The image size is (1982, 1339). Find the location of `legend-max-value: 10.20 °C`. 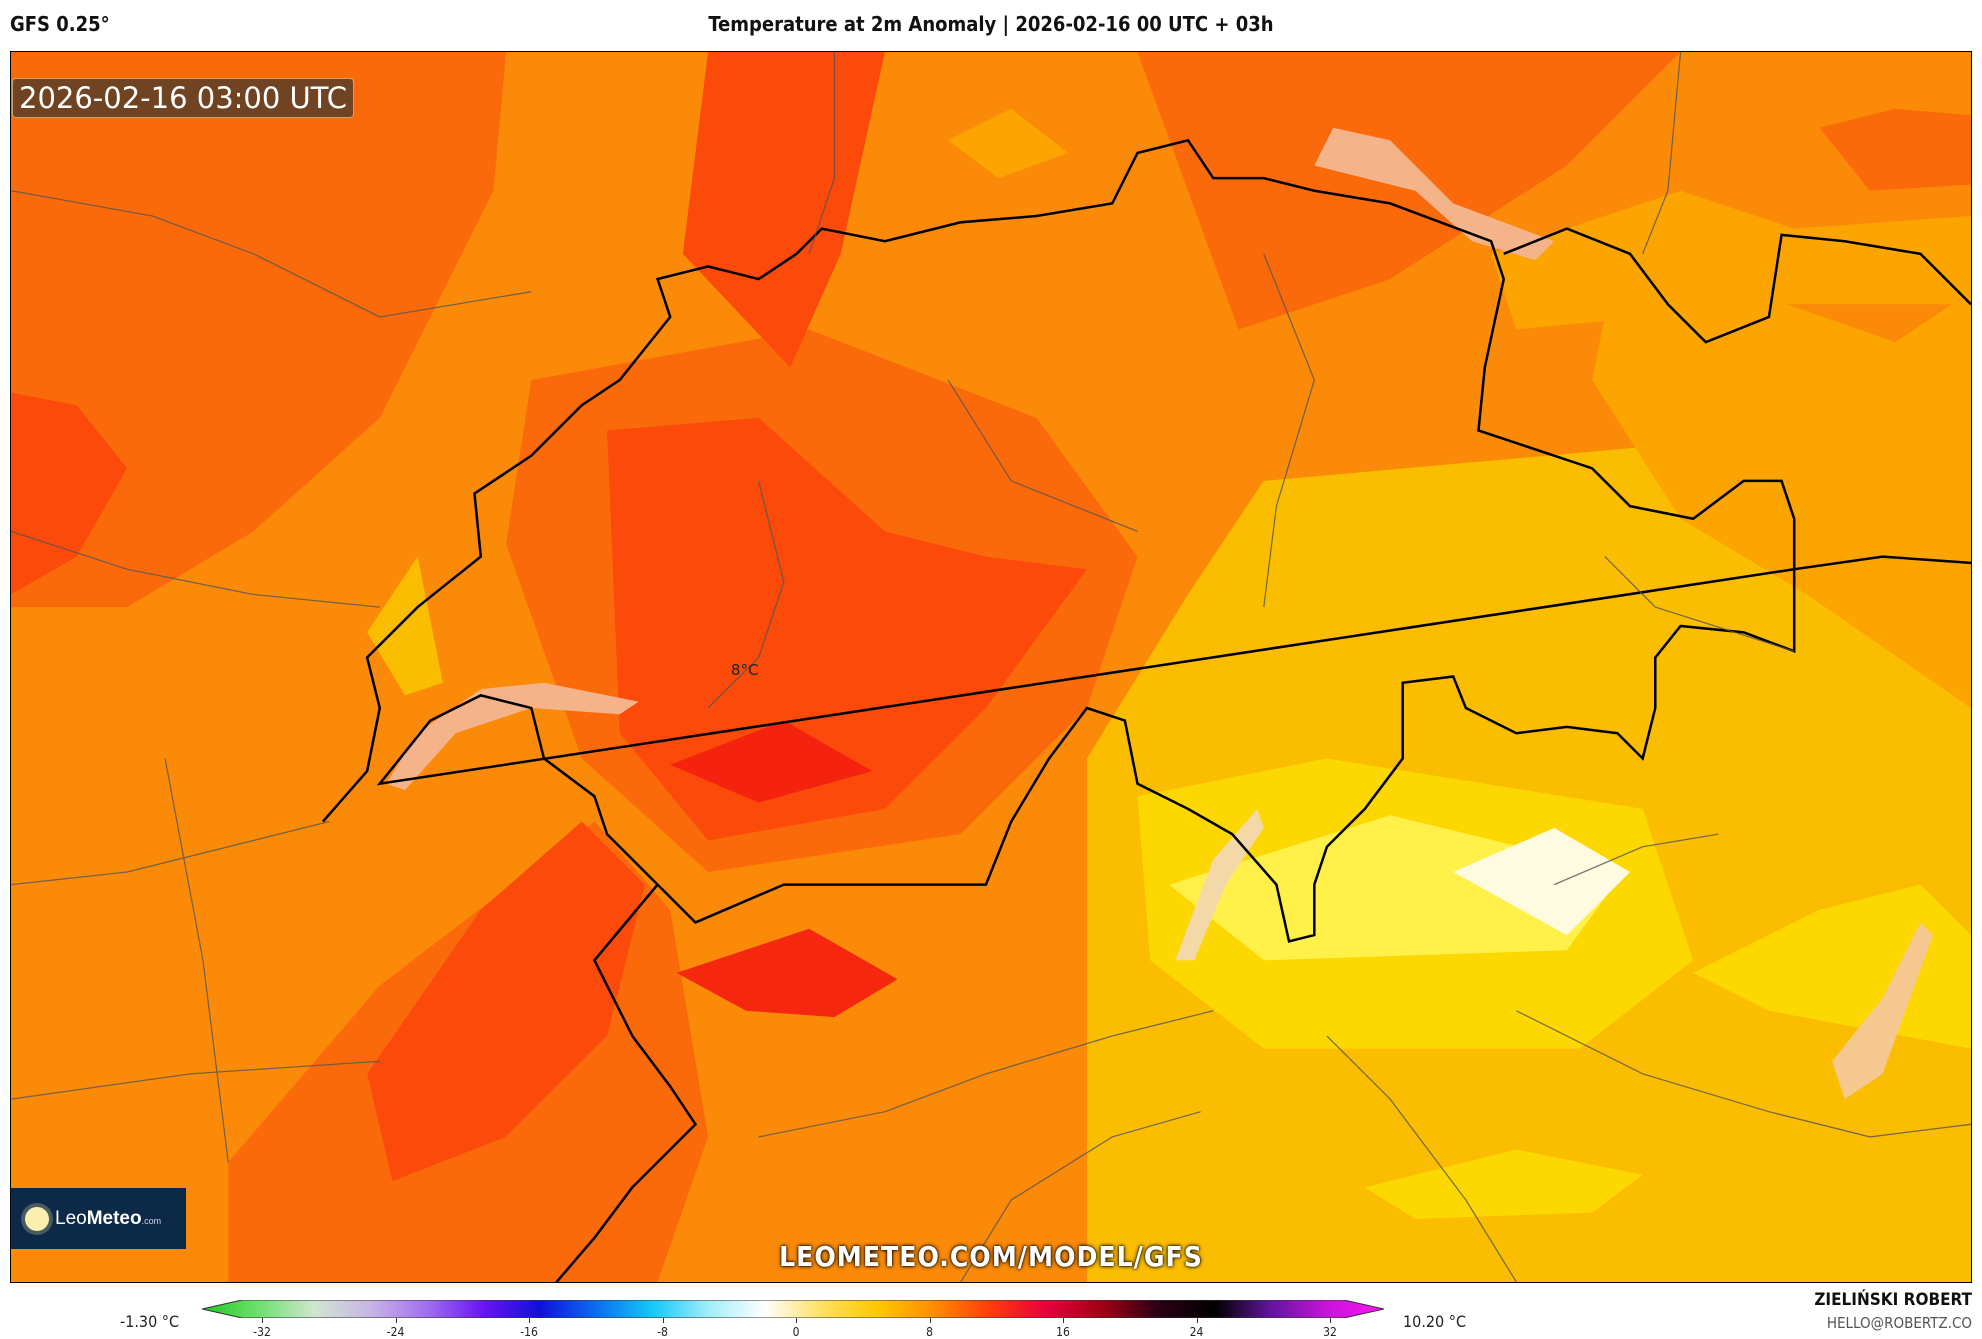

legend-max-value: 10.20 °C is located at coordinates (1435, 1321).